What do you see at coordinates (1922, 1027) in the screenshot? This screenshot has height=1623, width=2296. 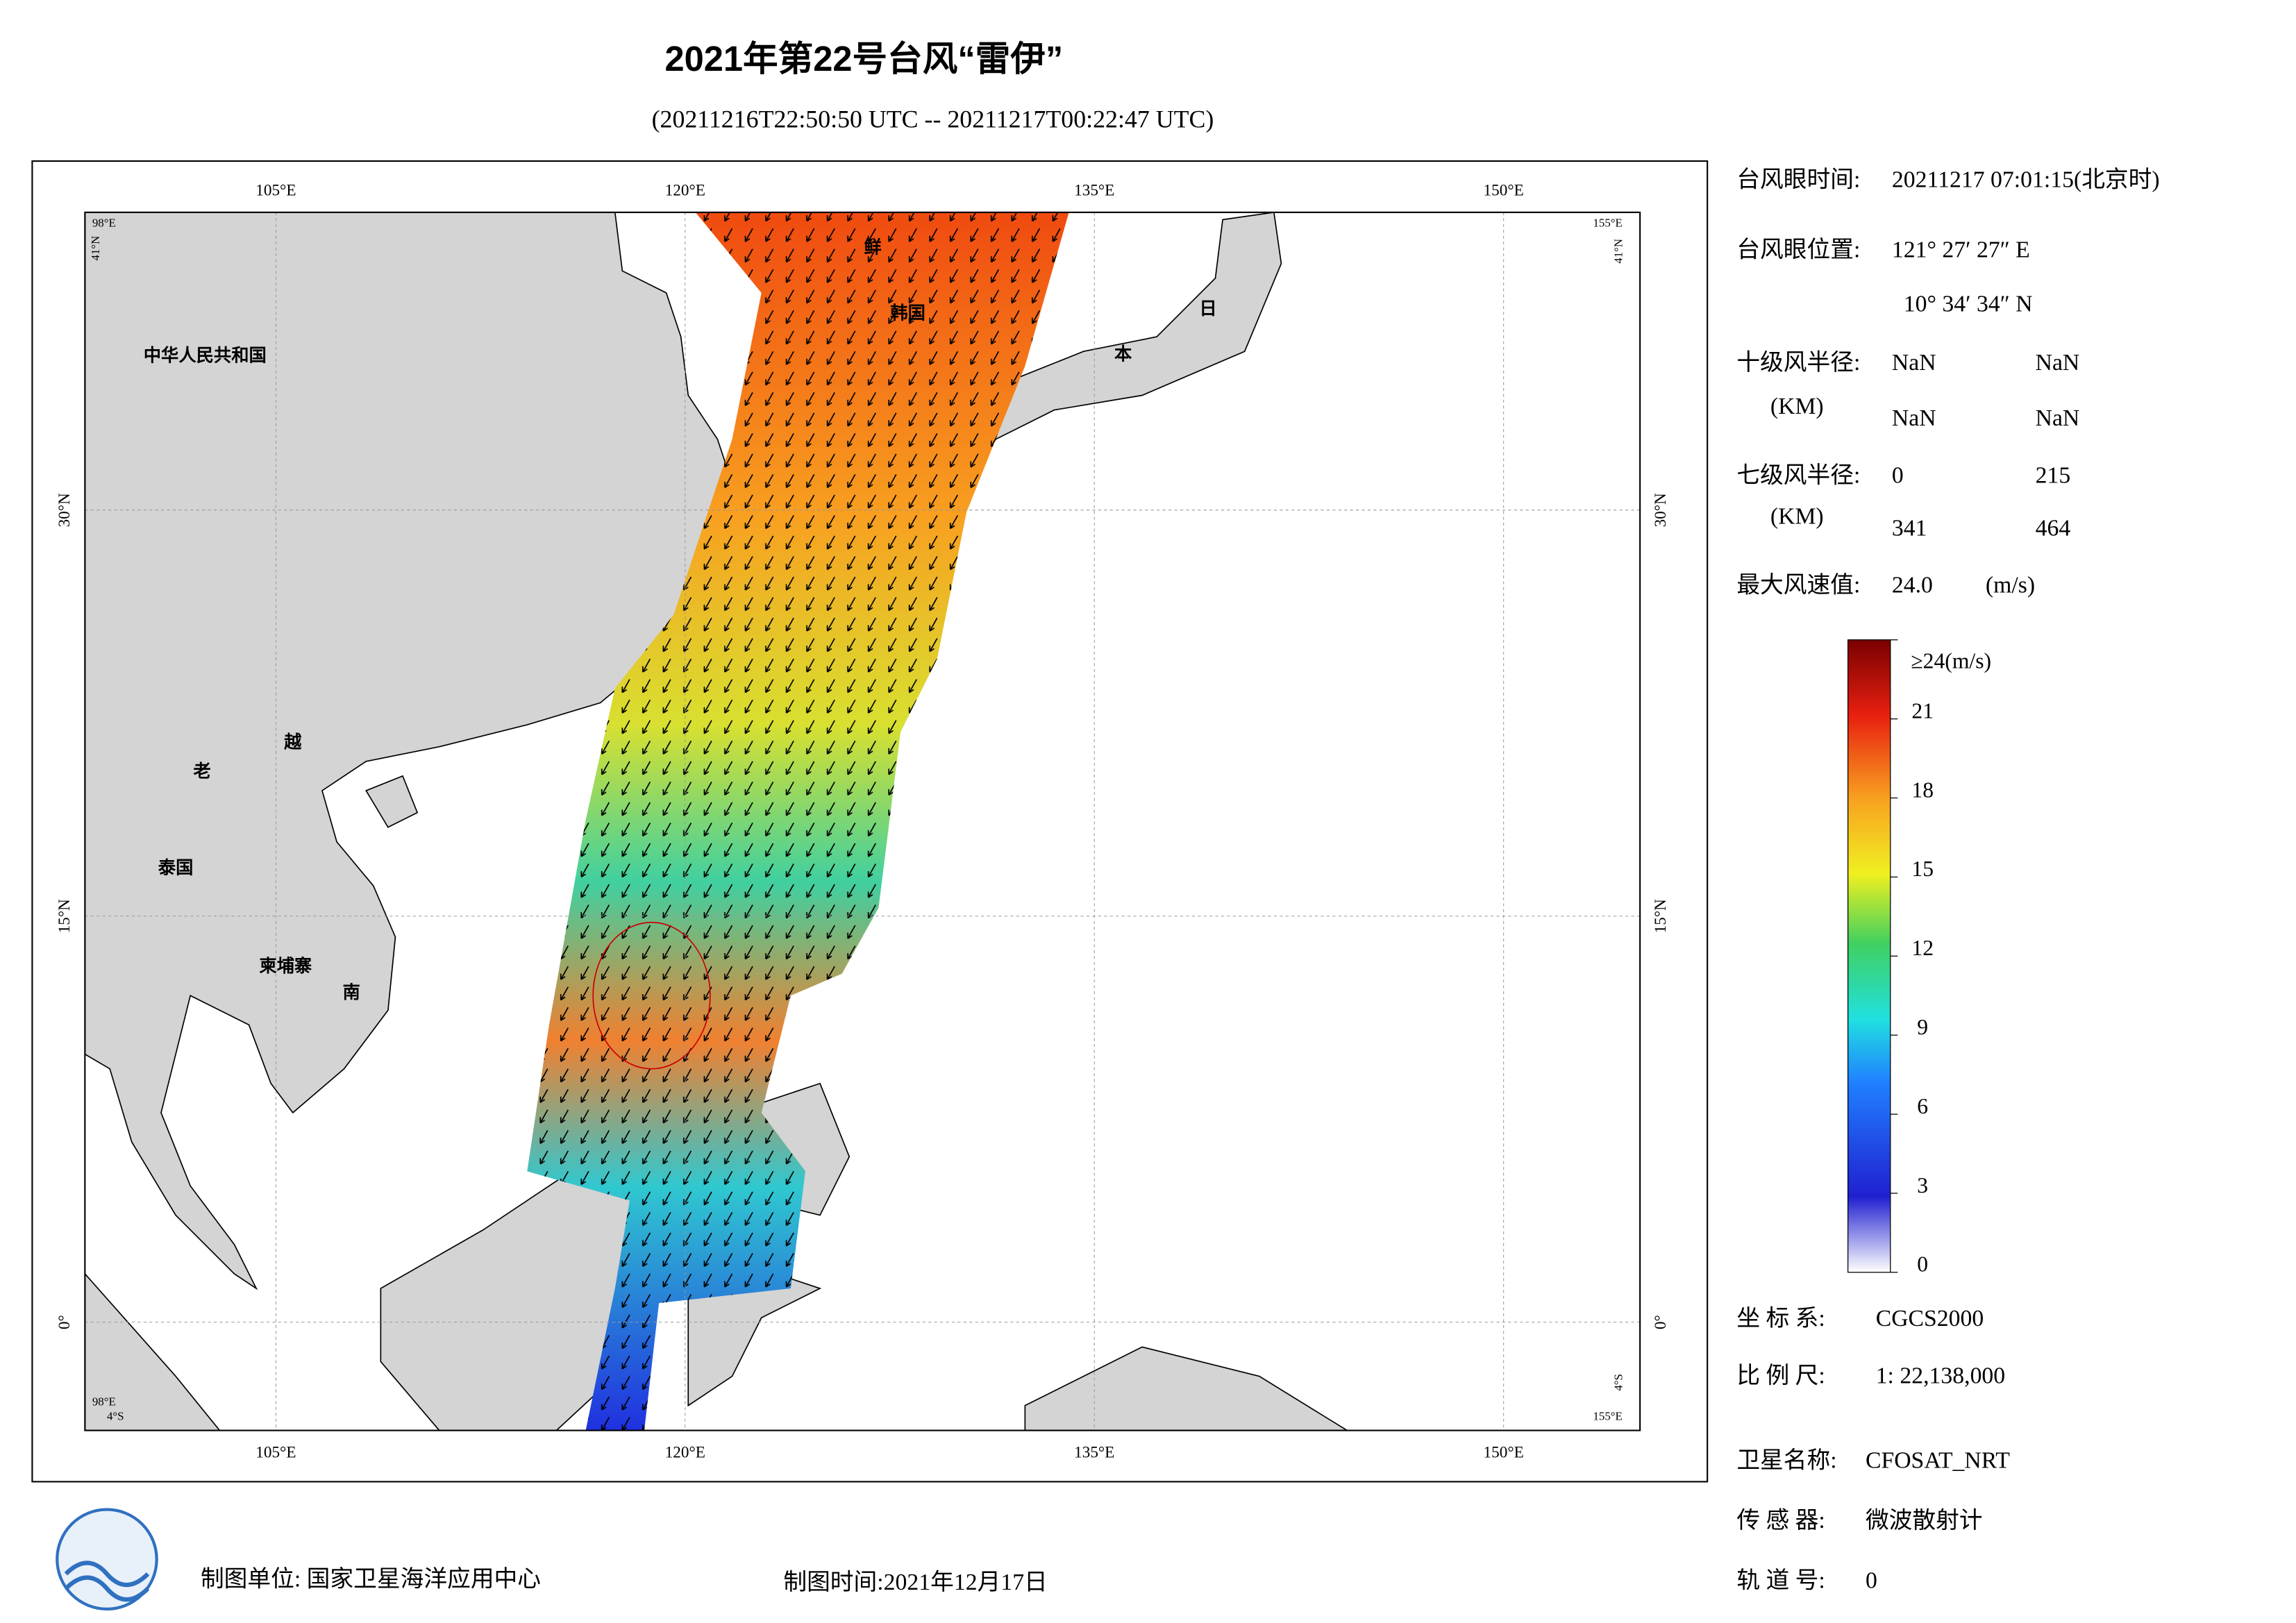 I see `colorbar-label: 9` at bounding box center [1922, 1027].